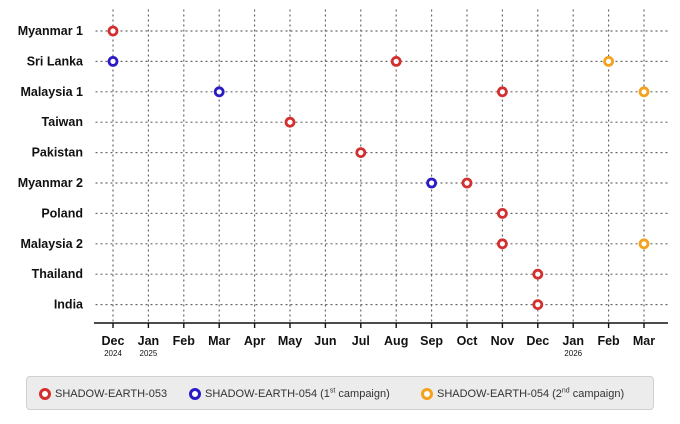 This screenshot has height=424, width=680. Describe the element at coordinates (431, 341) in the screenshot. I see `x-tick-label: Sep` at that location.